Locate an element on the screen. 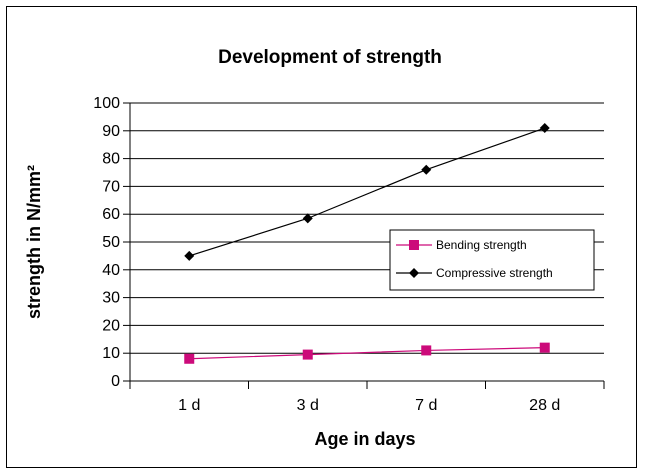 The height and width of the screenshot is (476, 646). y-tick-label: 30 is located at coordinates (111, 298).